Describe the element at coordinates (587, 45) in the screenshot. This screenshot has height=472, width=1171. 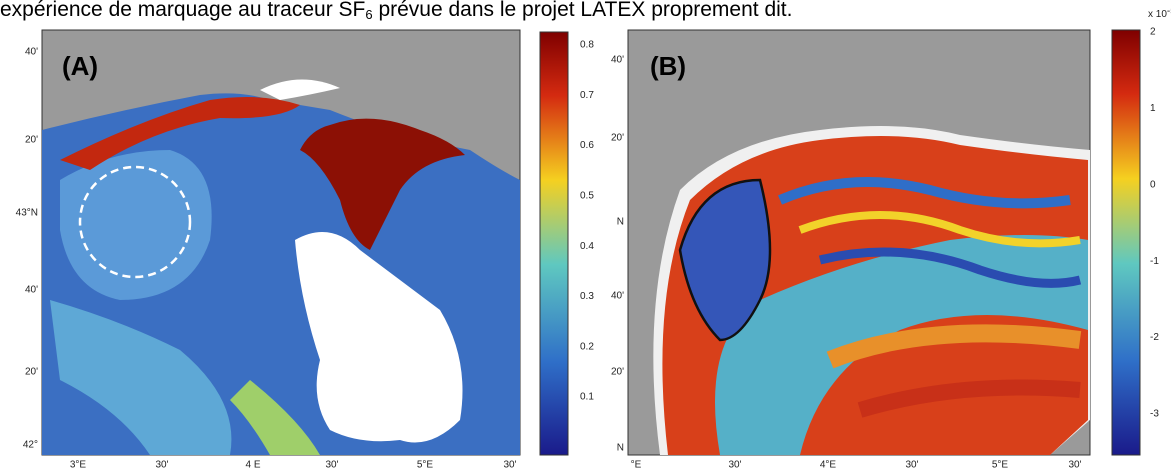
I see `colorbar-tick-label: 0.8` at that location.